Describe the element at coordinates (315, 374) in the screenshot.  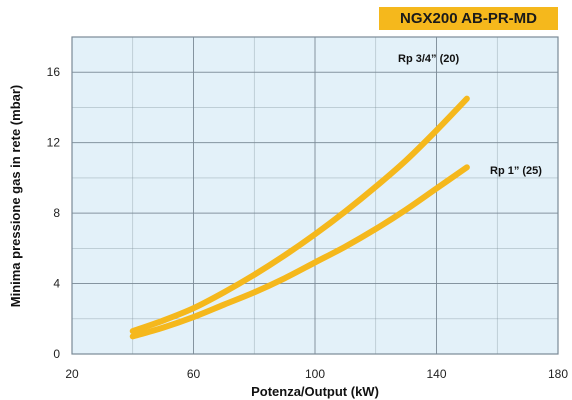
I see `x-tick-label: 100` at that location.